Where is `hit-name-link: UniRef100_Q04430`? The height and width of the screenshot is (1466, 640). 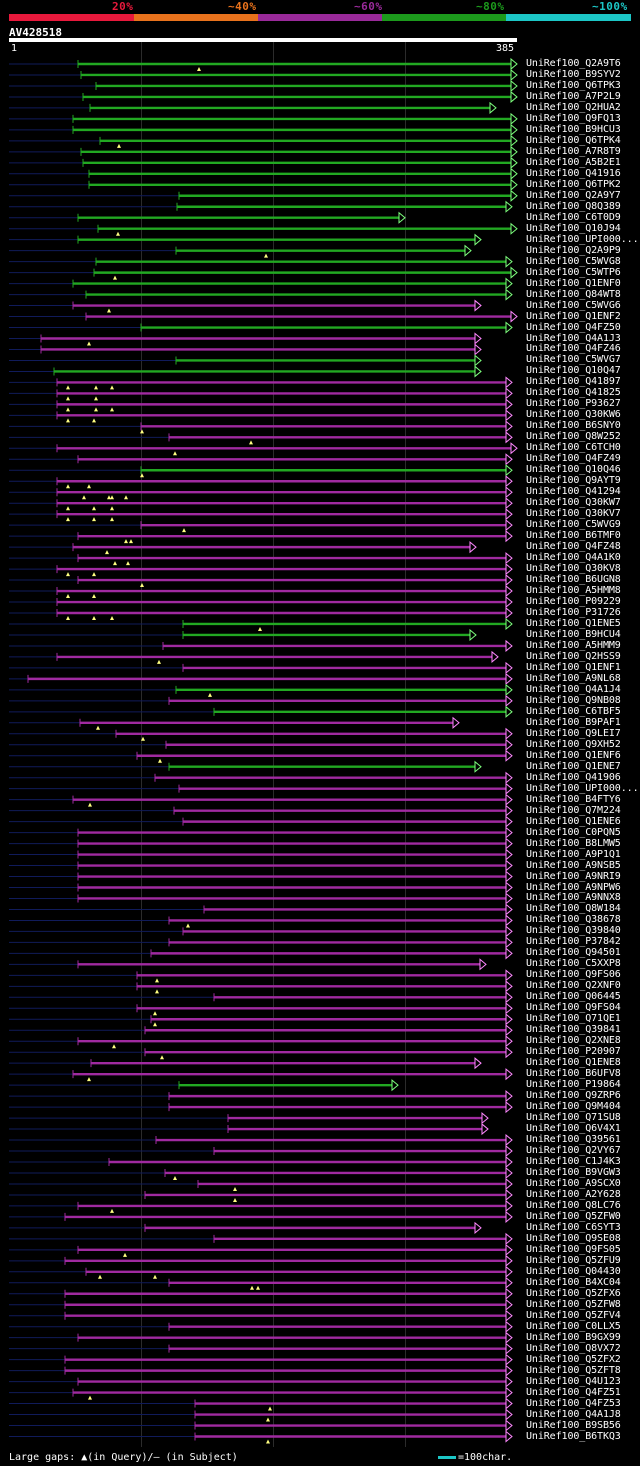 hit-name-link: UniRef100_Q04430 is located at coordinates (573, 1271).